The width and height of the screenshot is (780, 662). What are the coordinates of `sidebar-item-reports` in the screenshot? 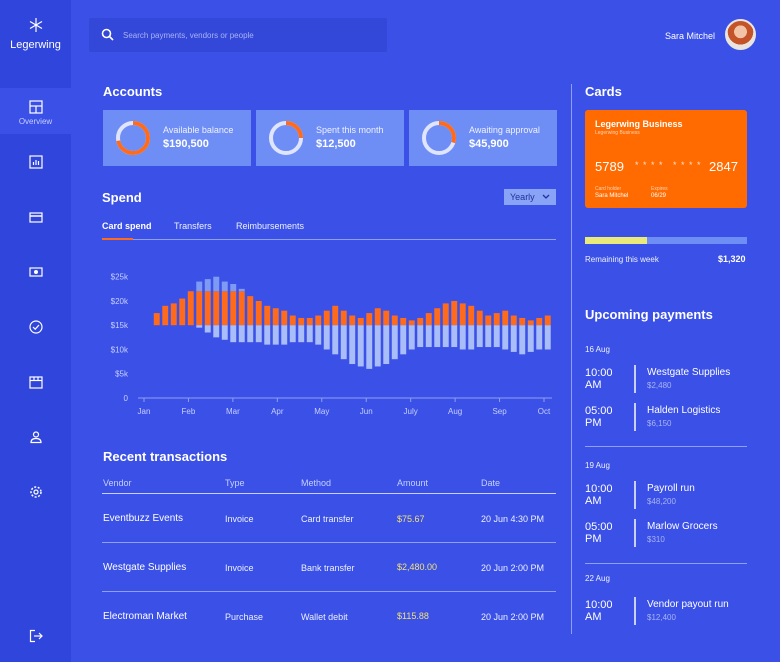 It's located at (35, 166).